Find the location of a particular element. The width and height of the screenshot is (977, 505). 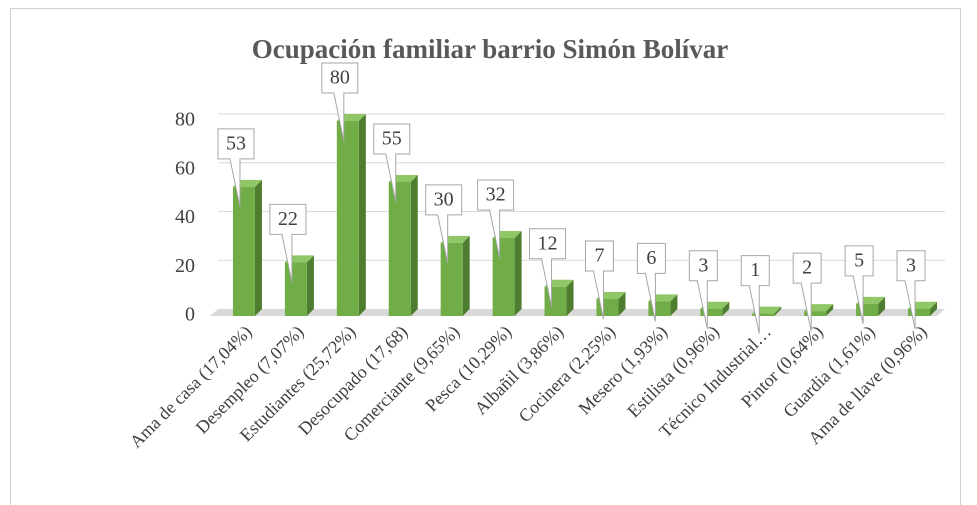

data-label: 7 is located at coordinates (599, 256).